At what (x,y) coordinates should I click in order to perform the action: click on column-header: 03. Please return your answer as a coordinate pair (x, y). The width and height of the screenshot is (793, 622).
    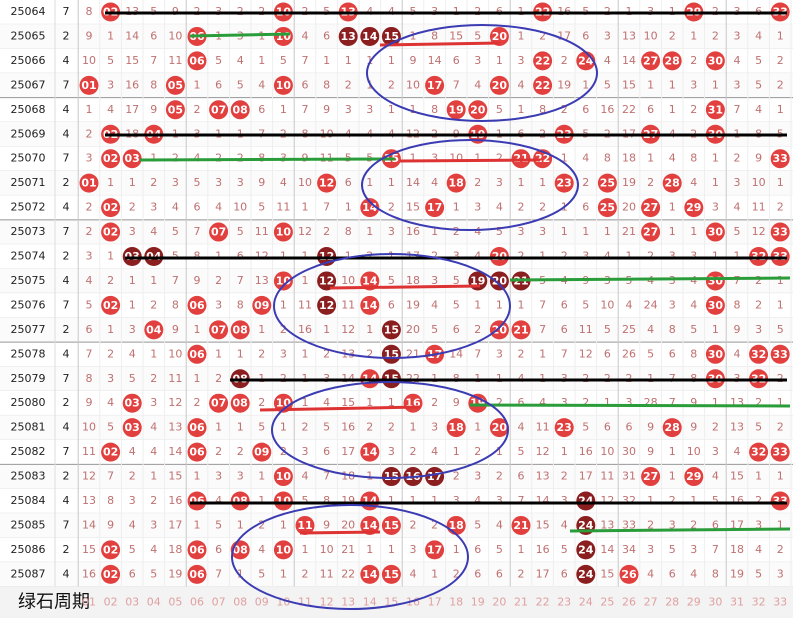
    Looking at the image, I should click on (132, 601).